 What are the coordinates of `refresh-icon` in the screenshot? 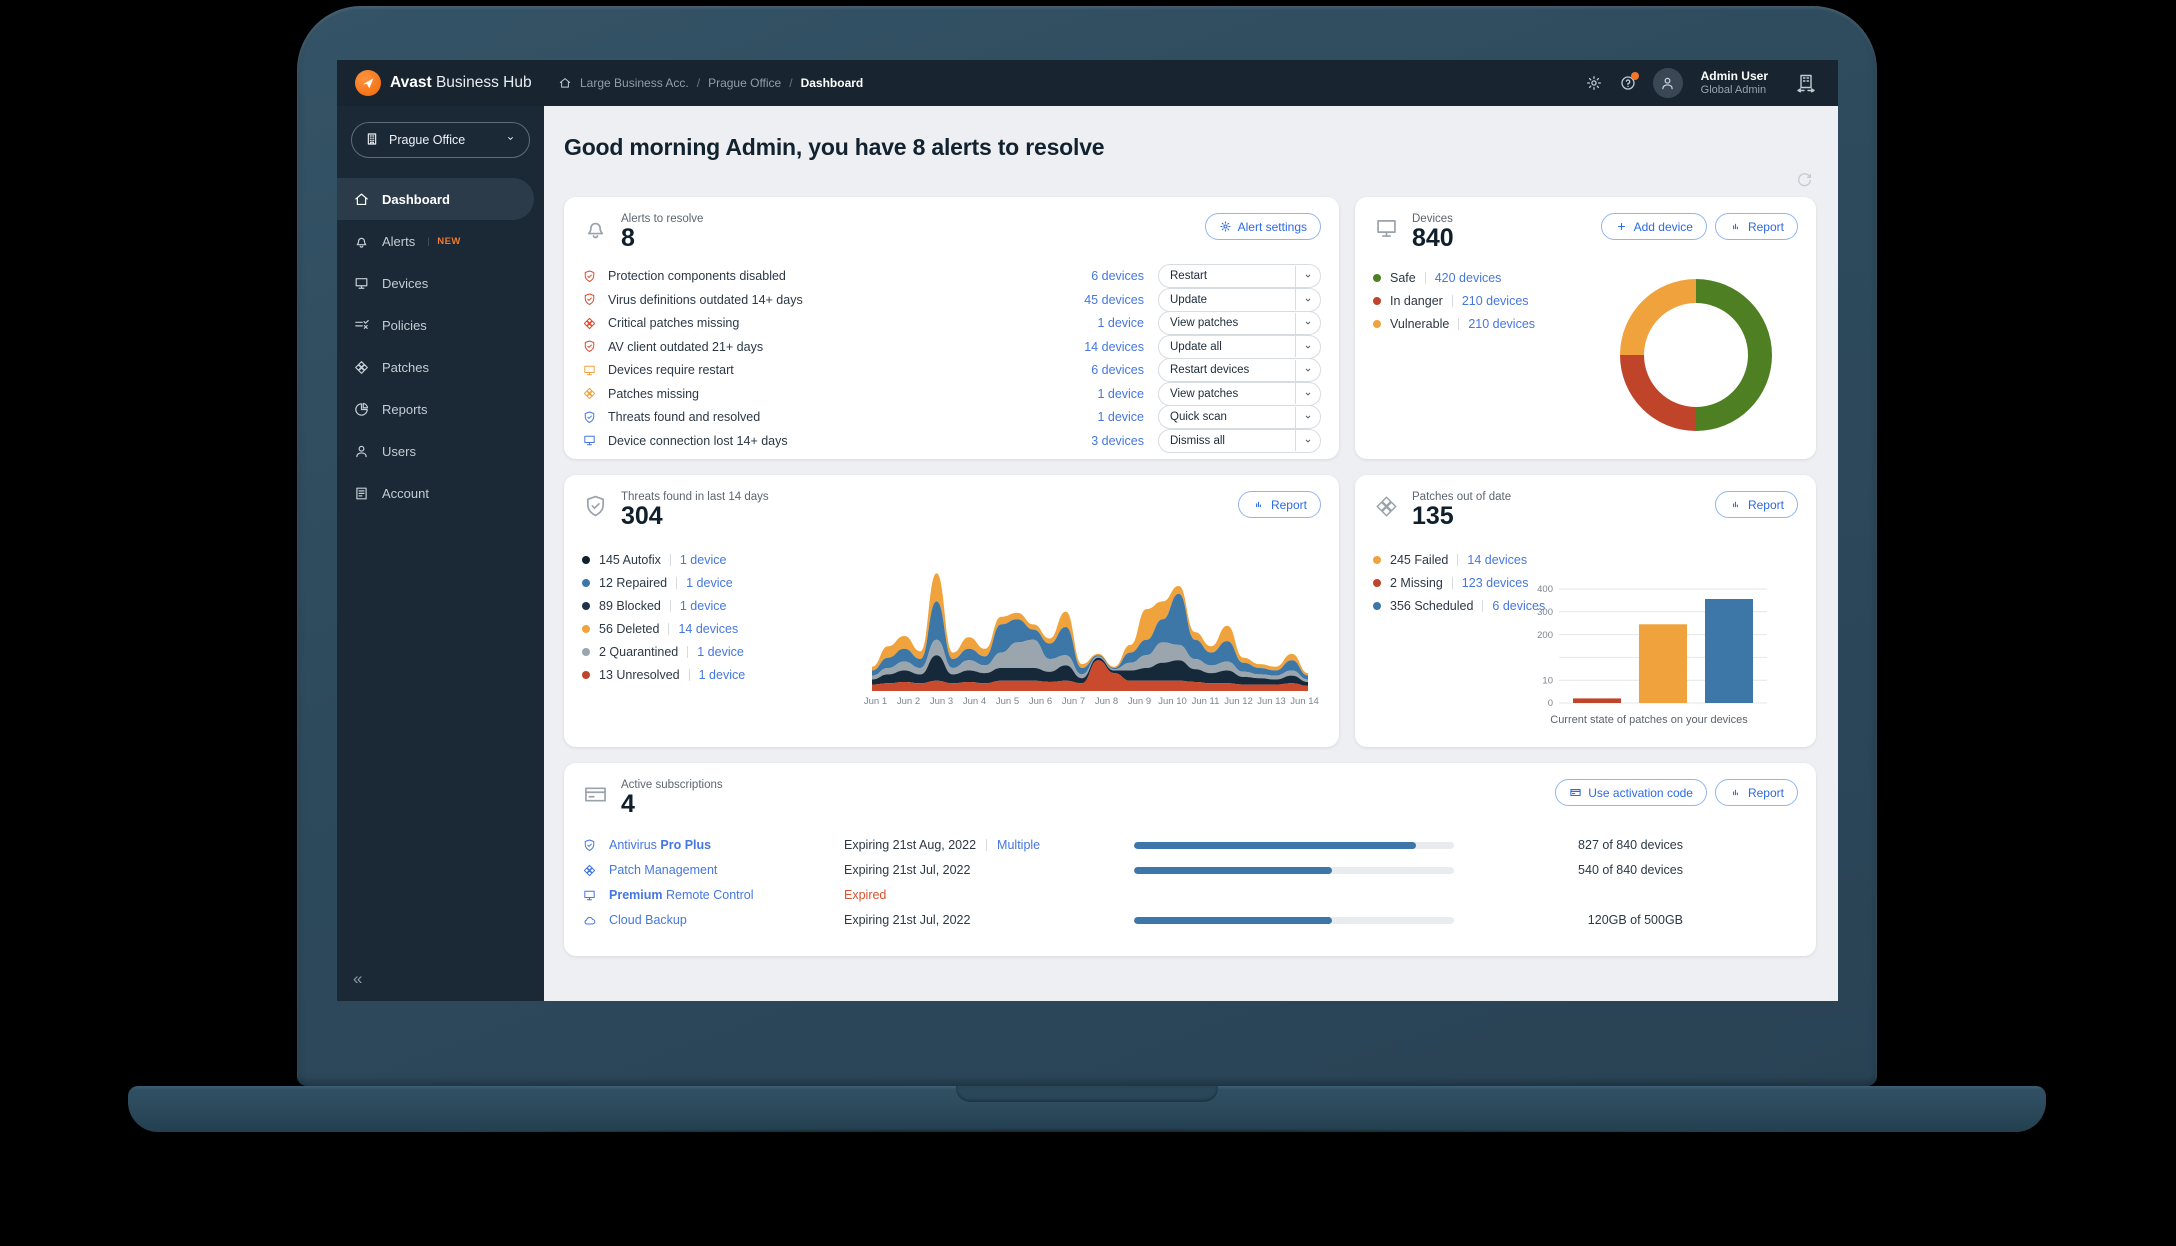 It's located at (1804, 180).